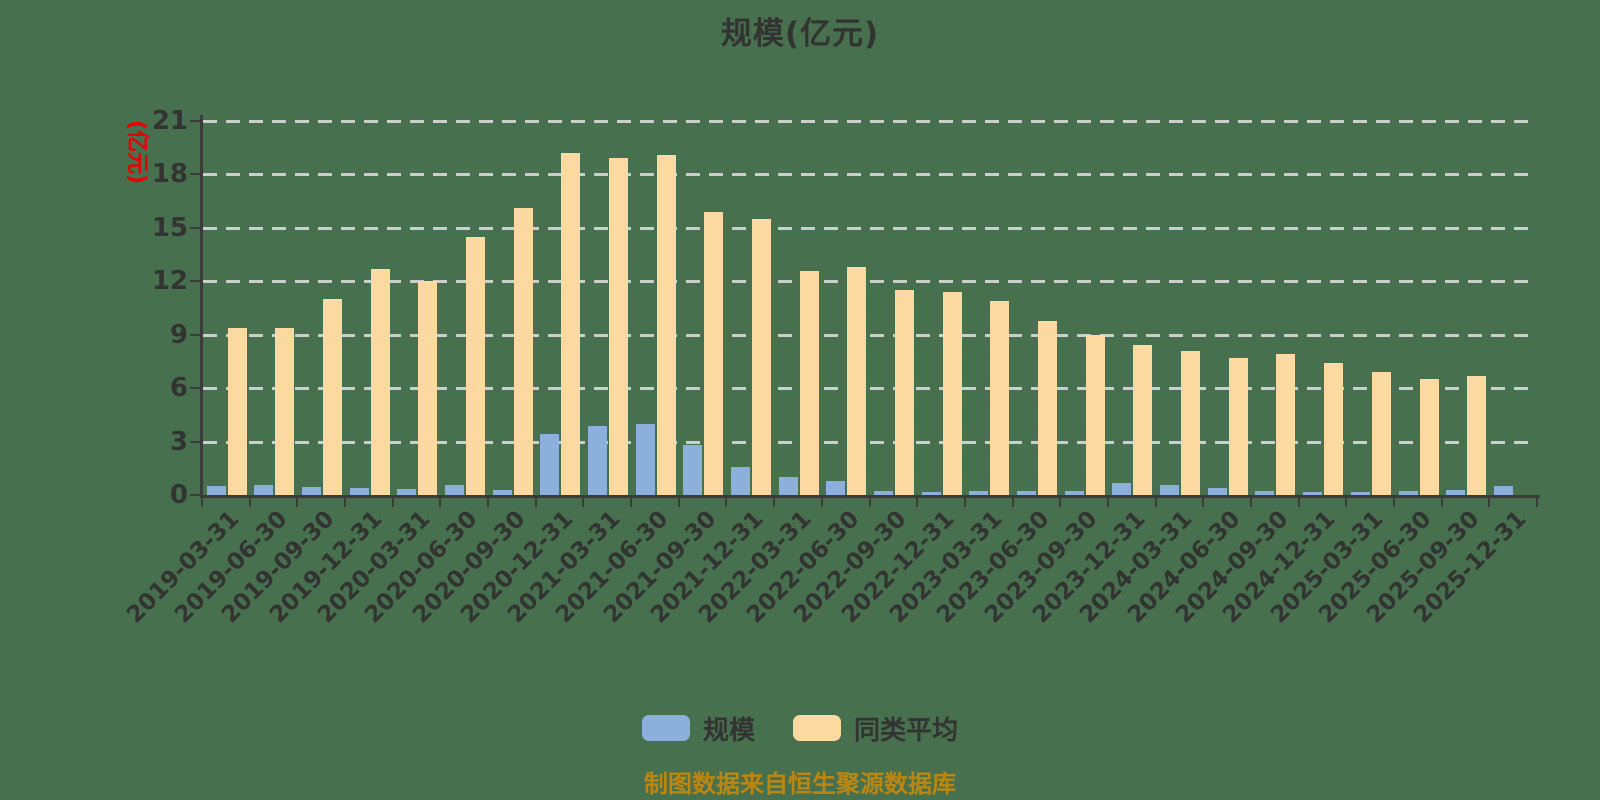 This screenshot has width=1600, height=800. I want to click on bar-同类平均-2023-06-30, so click(1047, 407).